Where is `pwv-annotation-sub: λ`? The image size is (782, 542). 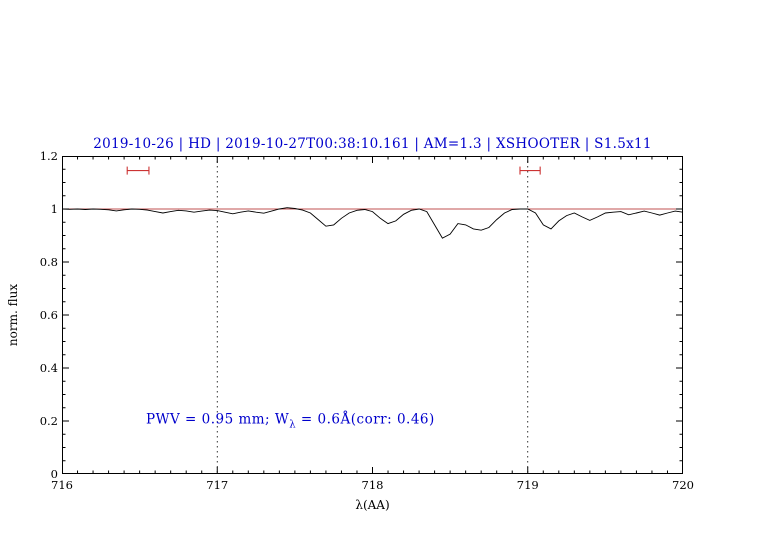 pwv-annotation-sub: λ is located at coordinates (293, 425).